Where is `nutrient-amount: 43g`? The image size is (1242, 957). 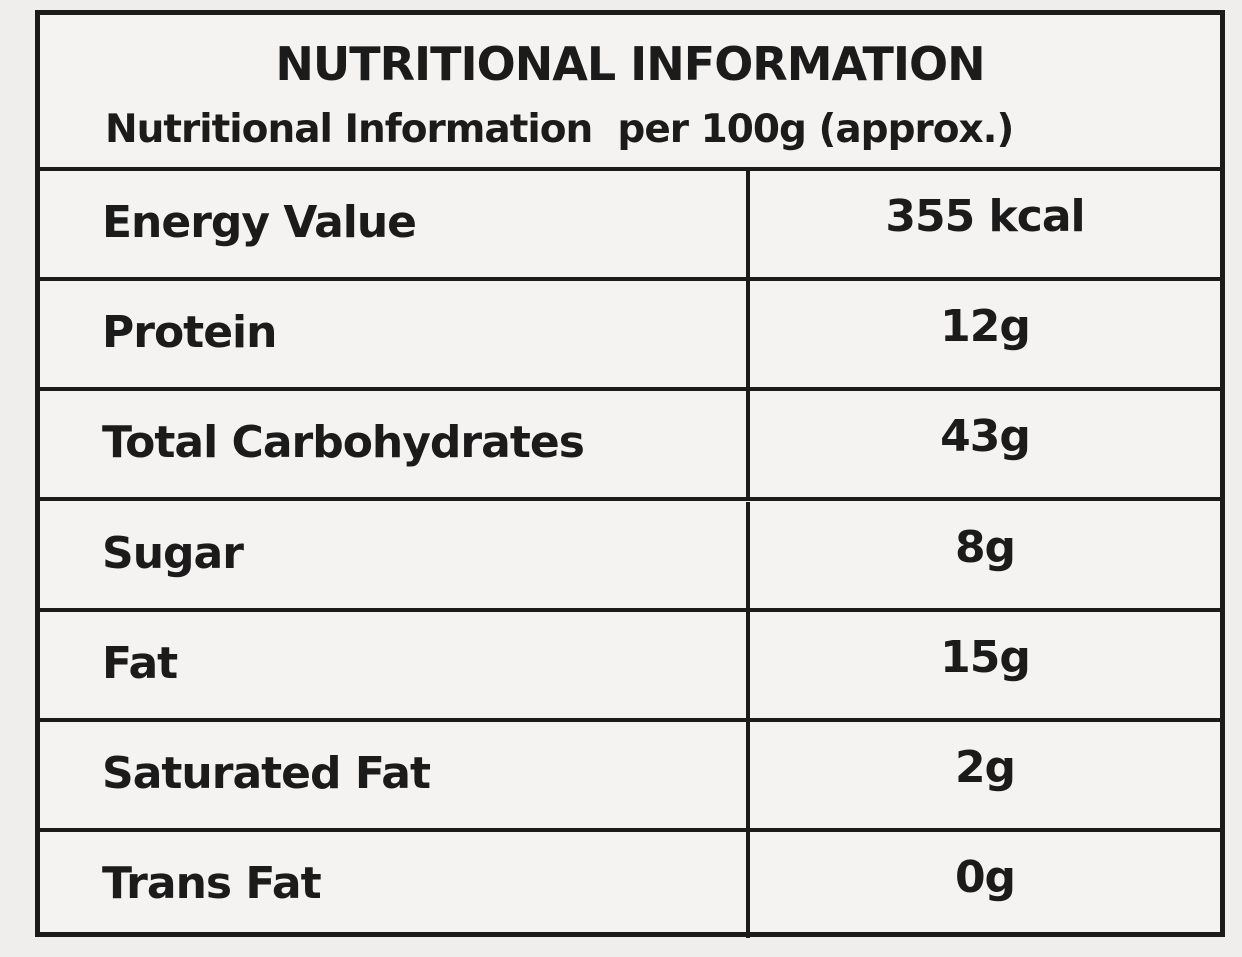 nutrient-amount: 43g is located at coordinates (985, 437).